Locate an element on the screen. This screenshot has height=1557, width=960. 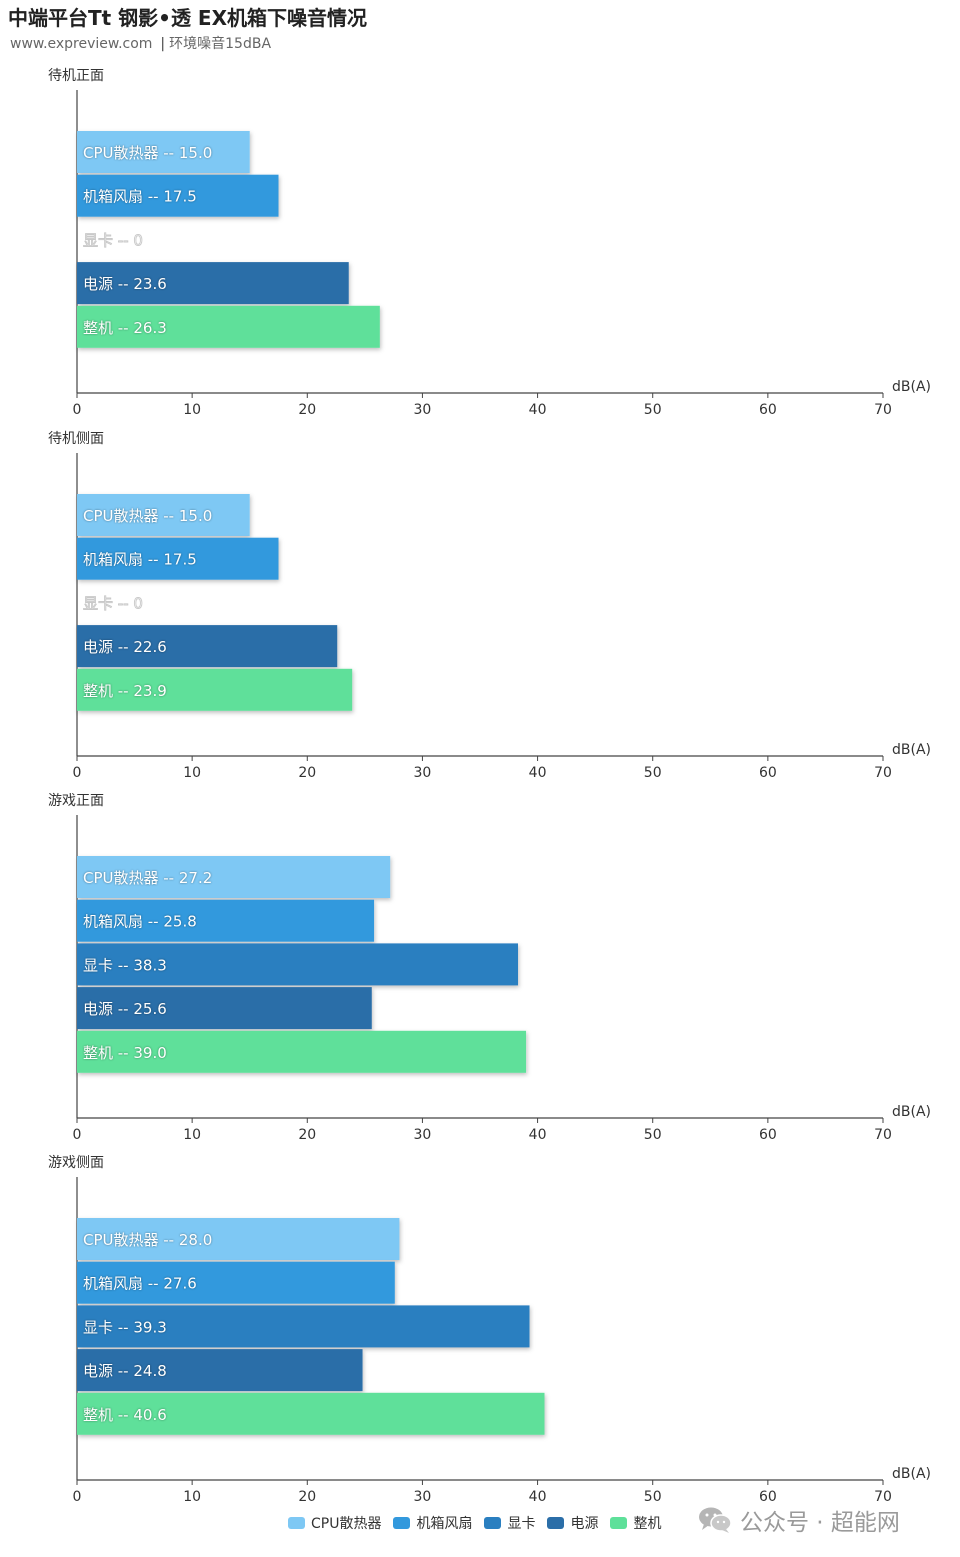
panel-title: 待机侧面 is located at coordinates (76, 439).